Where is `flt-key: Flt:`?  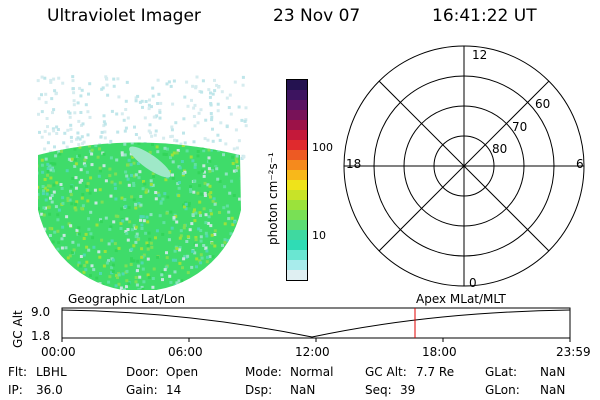
flt-key: Flt: is located at coordinates (17, 372).